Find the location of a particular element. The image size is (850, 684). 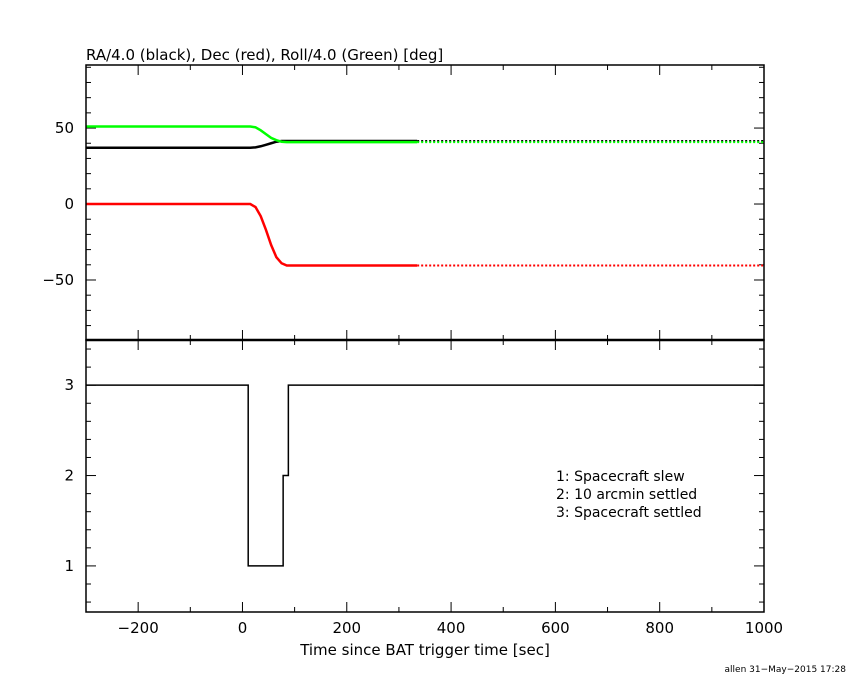

y-tick-label: −50 is located at coordinates (58, 280).